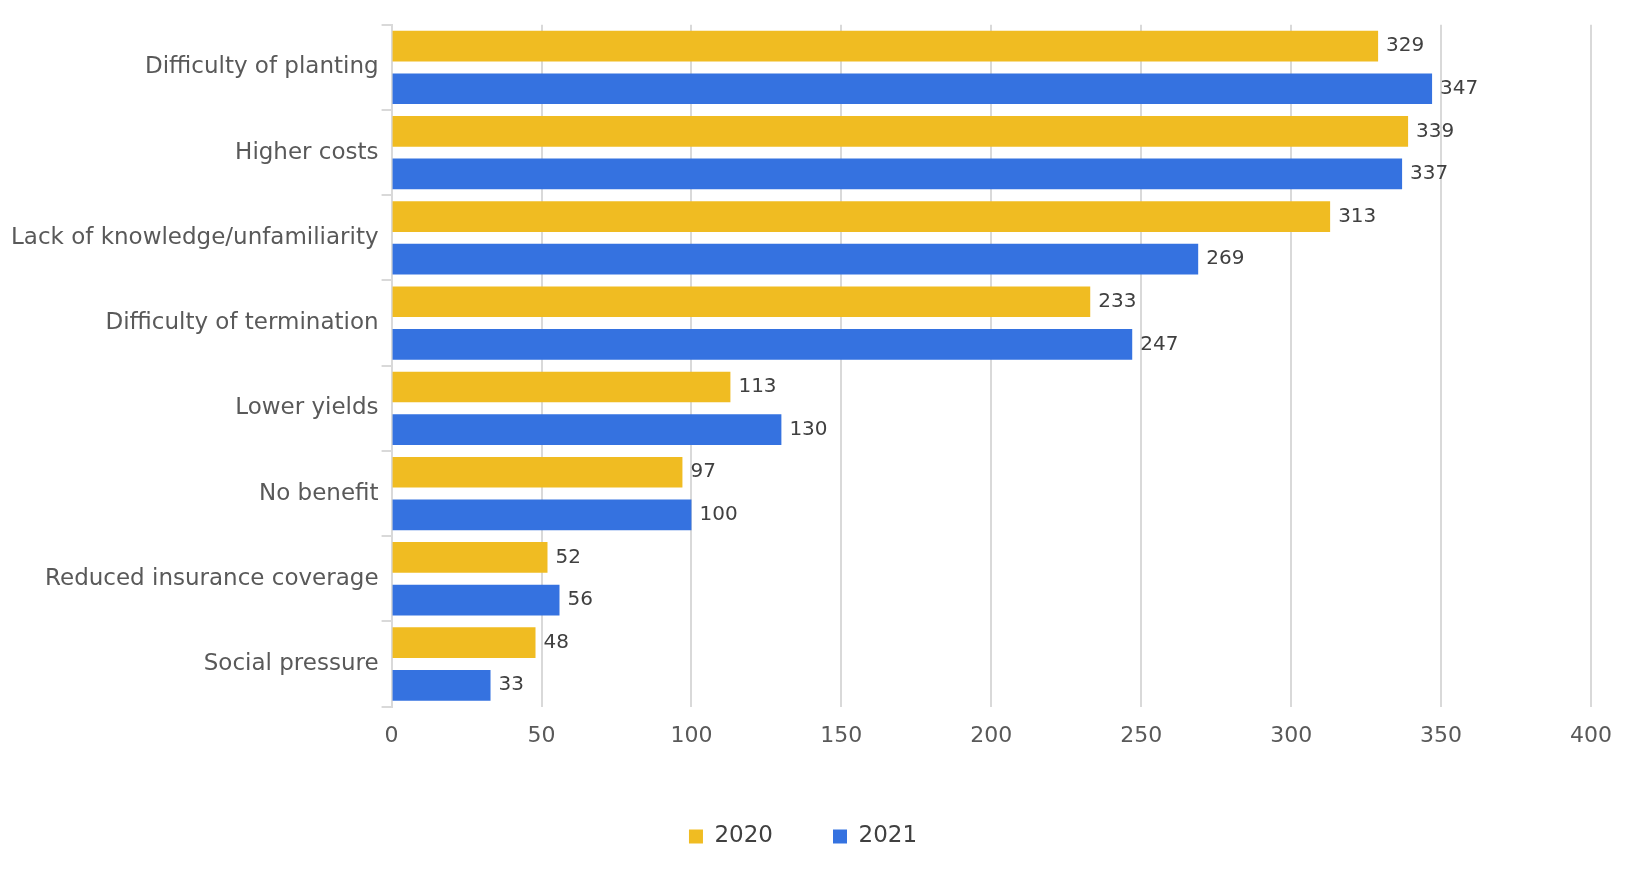 The height and width of the screenshot is (869, 1639). Describe the element at coordinates (991, 734) in the screenshot. I see `x-tick-label: 200` at that location.